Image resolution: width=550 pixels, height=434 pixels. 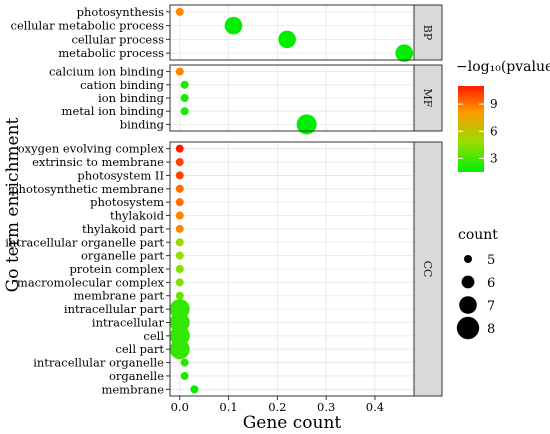 What do you see at coordinates (326, 407) in the screenshot?
I see `x-tick-label: 0.3` at bounding box center [326, 407].